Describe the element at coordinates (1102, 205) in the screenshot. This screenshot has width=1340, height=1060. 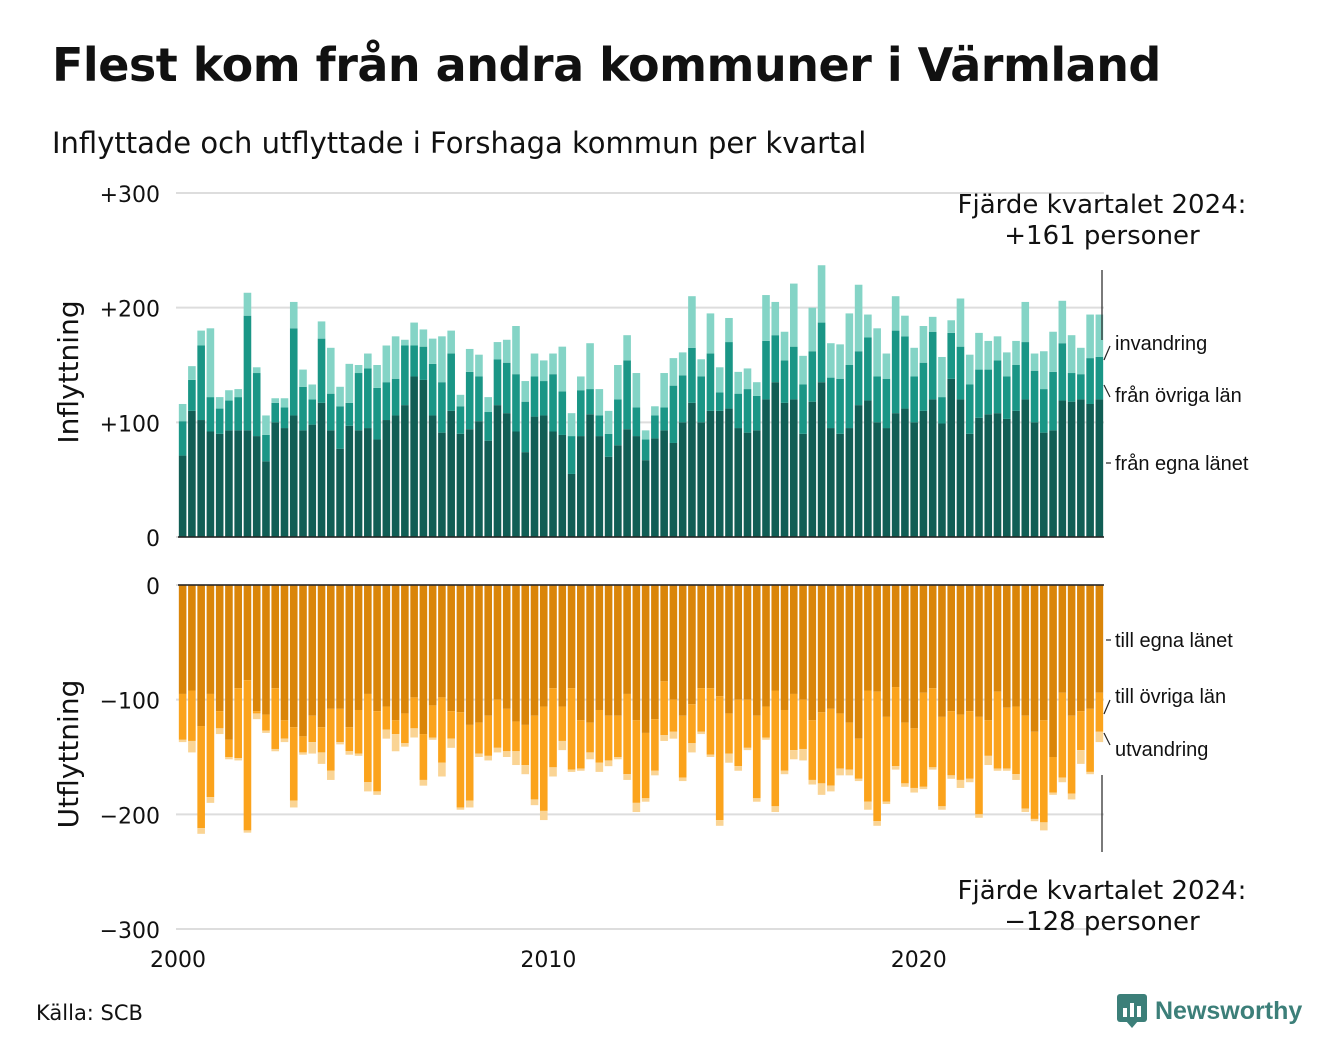
I see `annotation-in-line1: Fjärde kvartalet 2024:` at that location.